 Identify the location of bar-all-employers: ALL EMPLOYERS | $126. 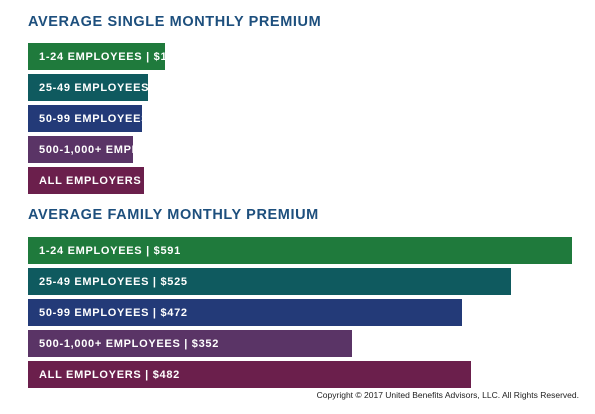
(86, 180).